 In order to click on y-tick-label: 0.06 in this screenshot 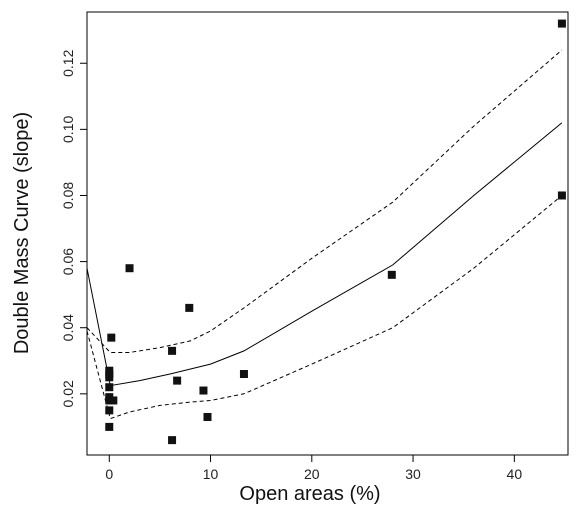, I will do `click(68, 261)`.